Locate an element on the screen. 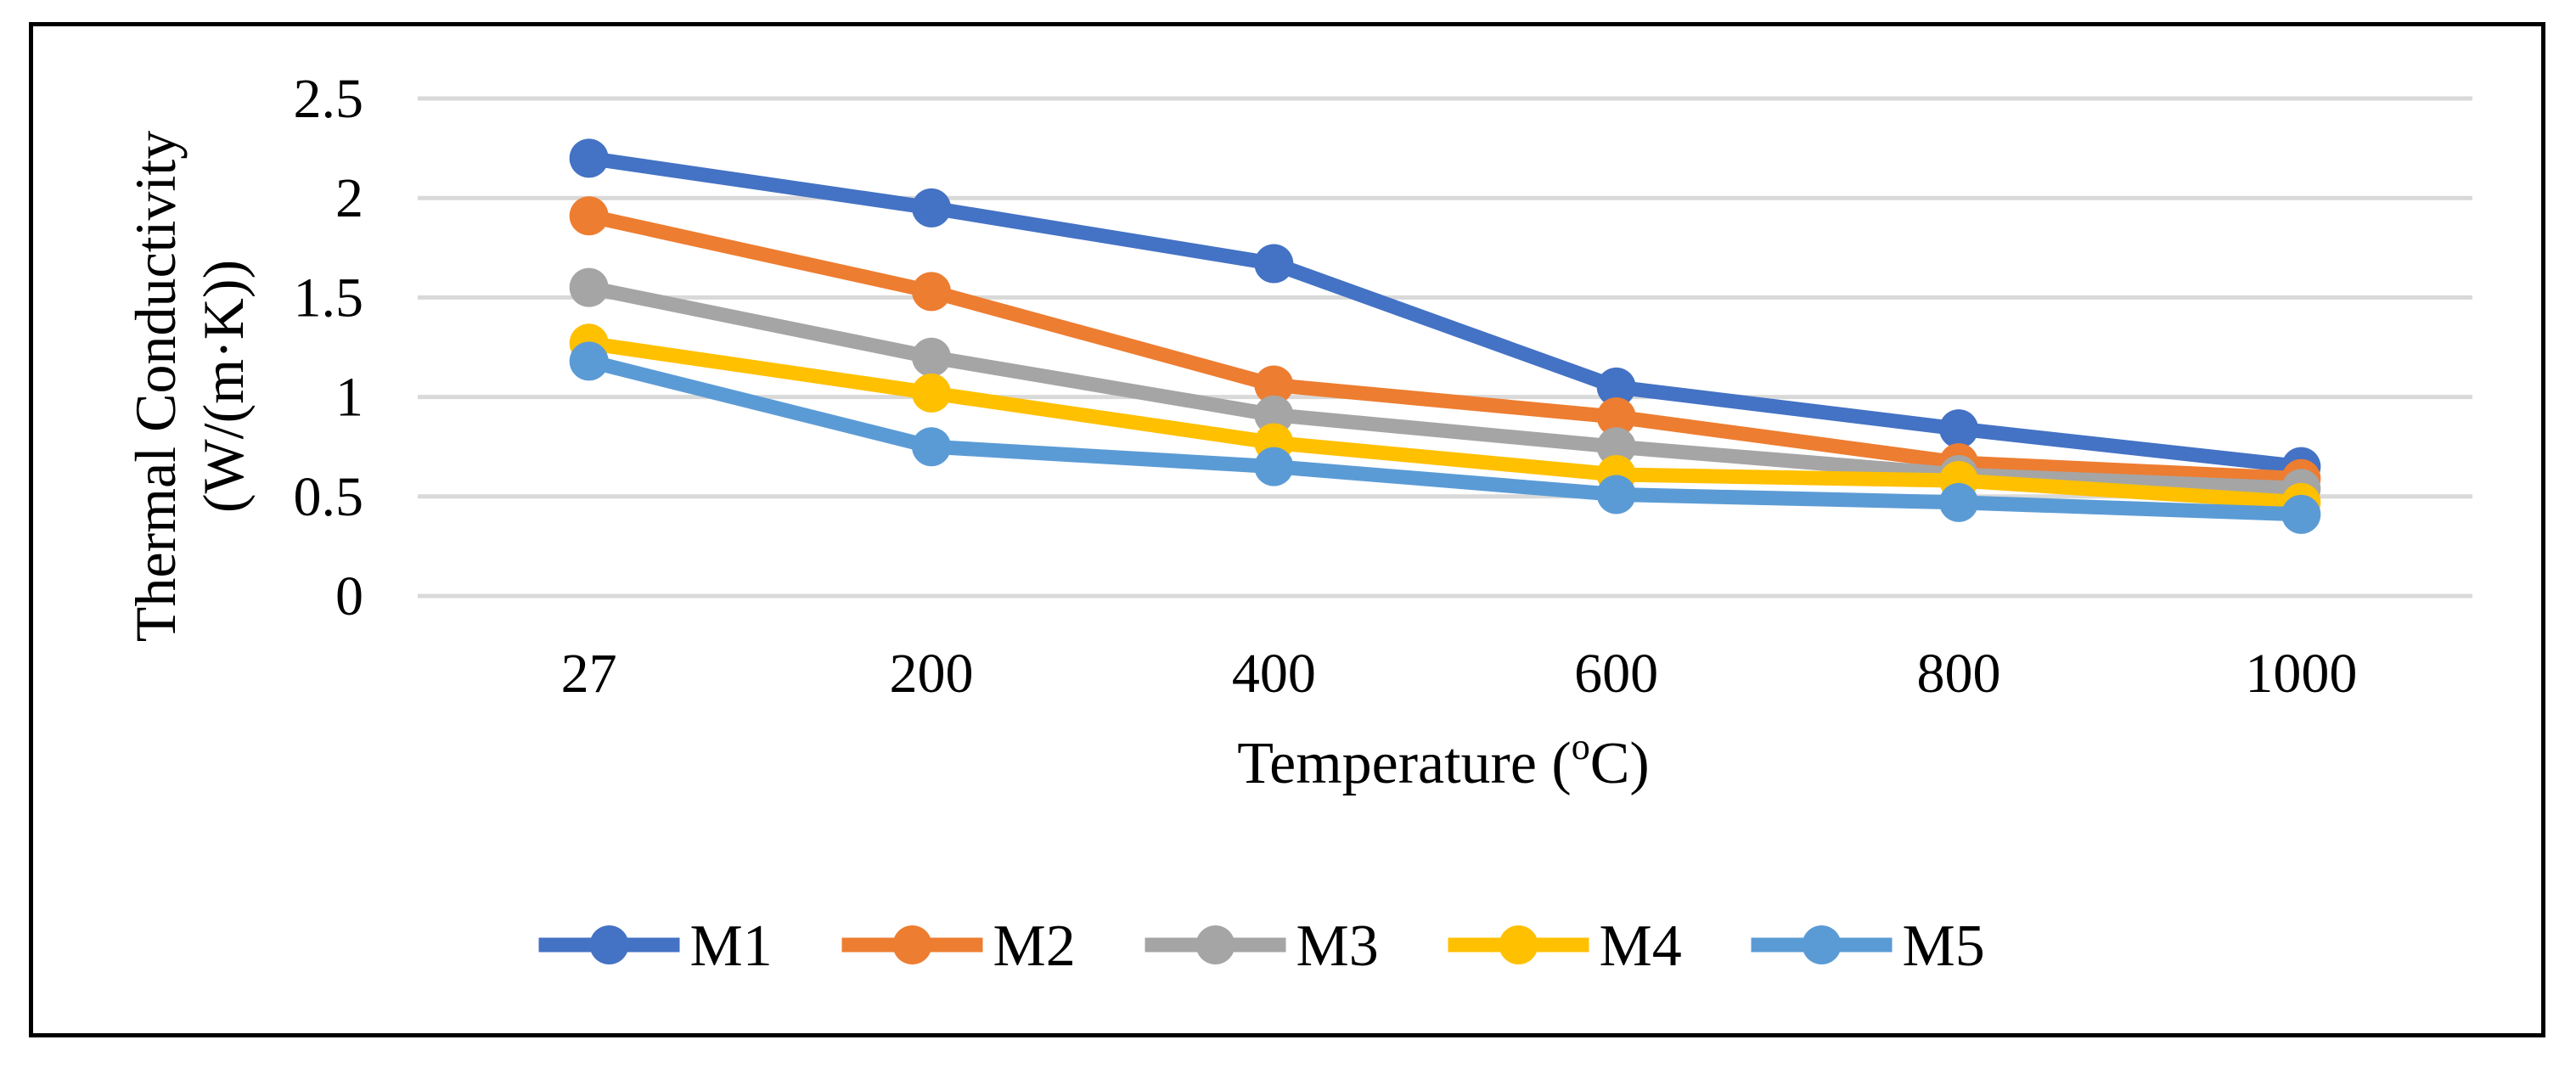 This screenshot has height=1068, width=2576. x-tick-label: 400 is located at coordinates (1274, 674).